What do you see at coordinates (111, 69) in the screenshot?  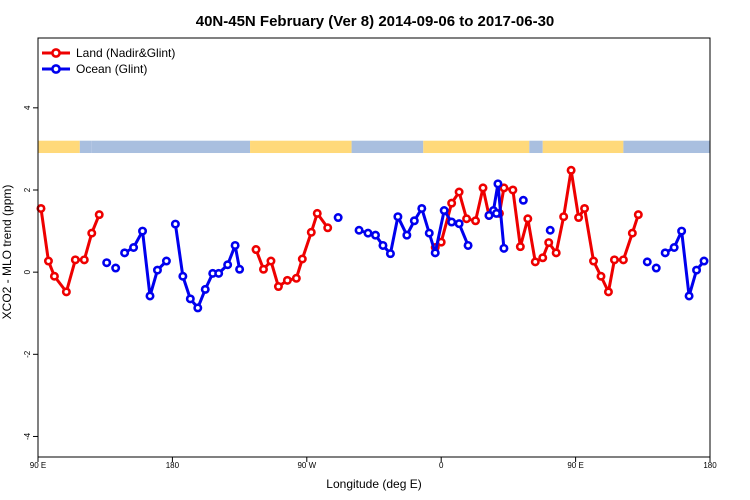 I see `legend-label: Ocean (Glint)` at bounding box center [111, 69].